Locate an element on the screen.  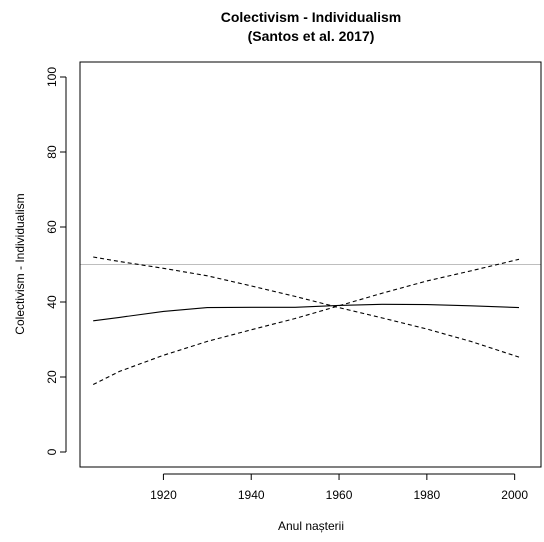
x-axis-label: Anul nașterii is located at coordinates (311, 526).